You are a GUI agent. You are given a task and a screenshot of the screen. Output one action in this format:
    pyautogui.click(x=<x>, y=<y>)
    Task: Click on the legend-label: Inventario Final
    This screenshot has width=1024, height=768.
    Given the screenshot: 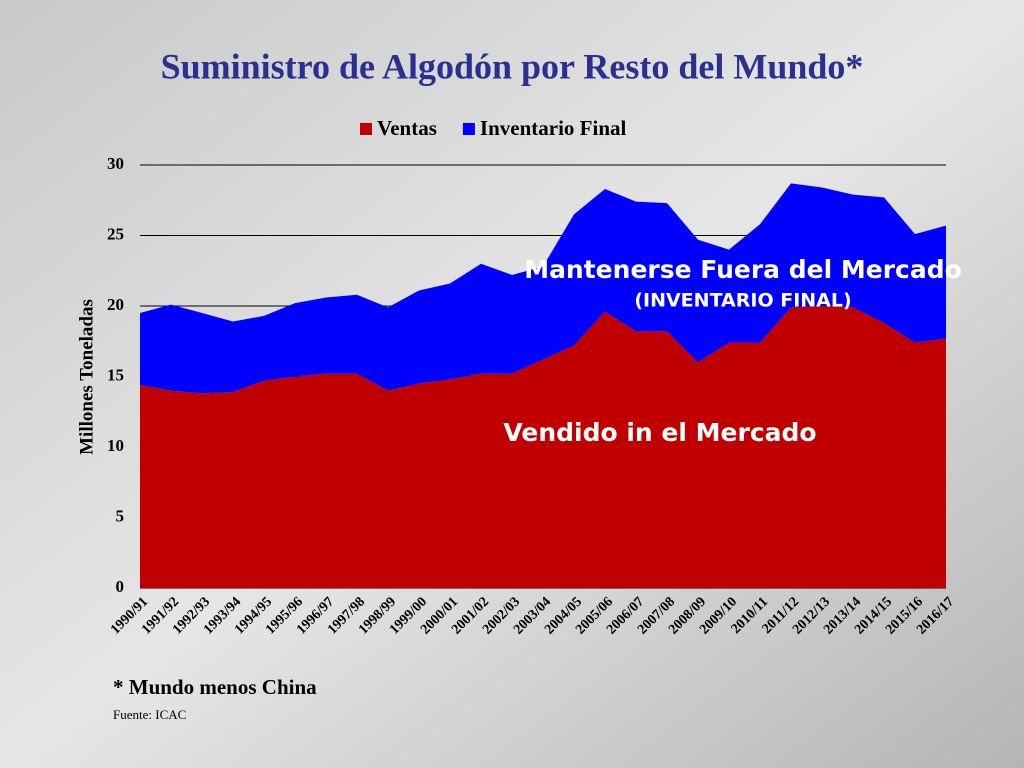 What is the action you would take?
    pyautogui.click(x=553, y=128)
    